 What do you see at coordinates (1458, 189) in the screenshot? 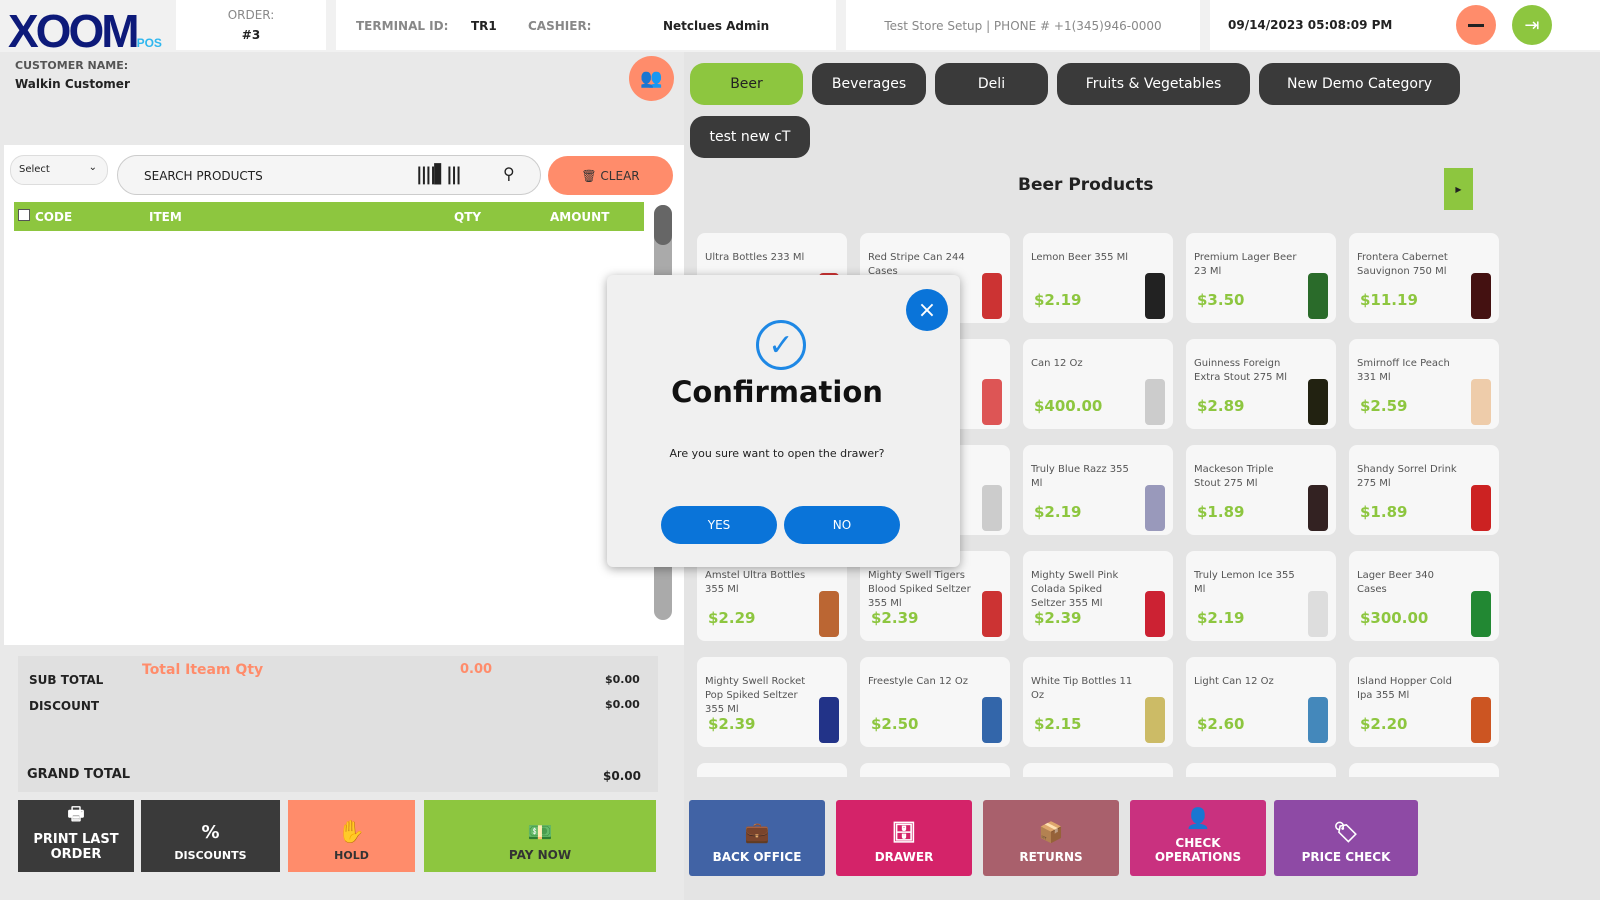
I see `next-page-button: ▶` at bounding box center [1458, 189].